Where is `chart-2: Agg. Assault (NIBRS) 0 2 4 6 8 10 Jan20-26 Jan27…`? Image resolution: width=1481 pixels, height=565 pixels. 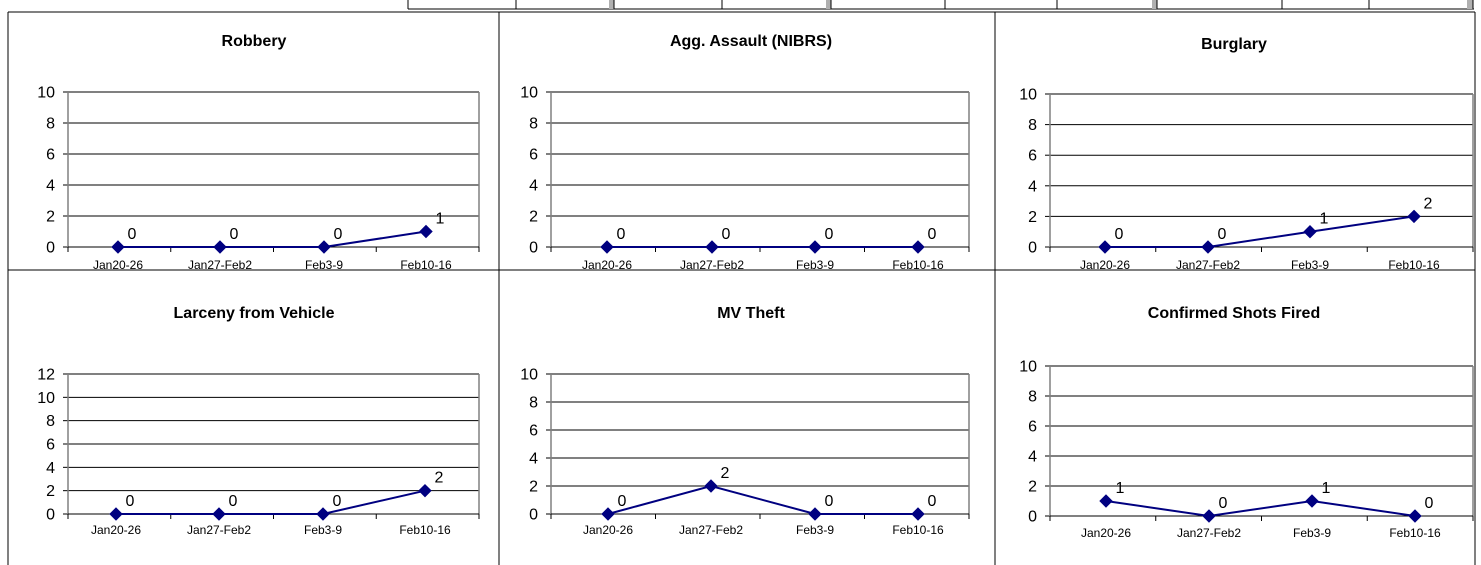
chart-2: Agg. Assault (NIBRS) 0 2 4 6 8 10 Jan20-26 Jan27… is located at coordinates (745, 152).